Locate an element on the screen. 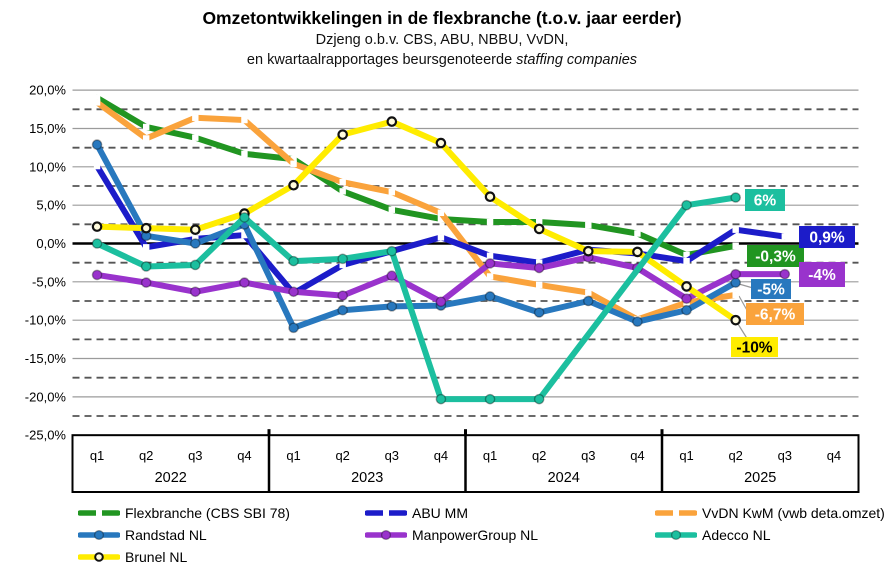 The height and width of the screenshot is (573, 884). data-label-box-manpowergroup-nl is located at coordinates (822, 274).